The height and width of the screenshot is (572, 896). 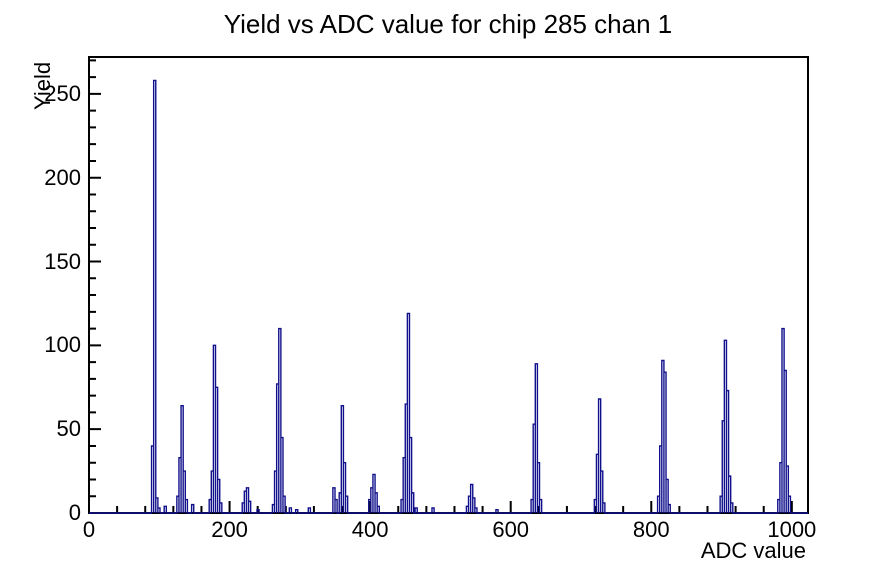 What do you see at coordinates (370, 529) in the screenshot?
I see `x-tick-label: 400` at bounding box center [370, 529].